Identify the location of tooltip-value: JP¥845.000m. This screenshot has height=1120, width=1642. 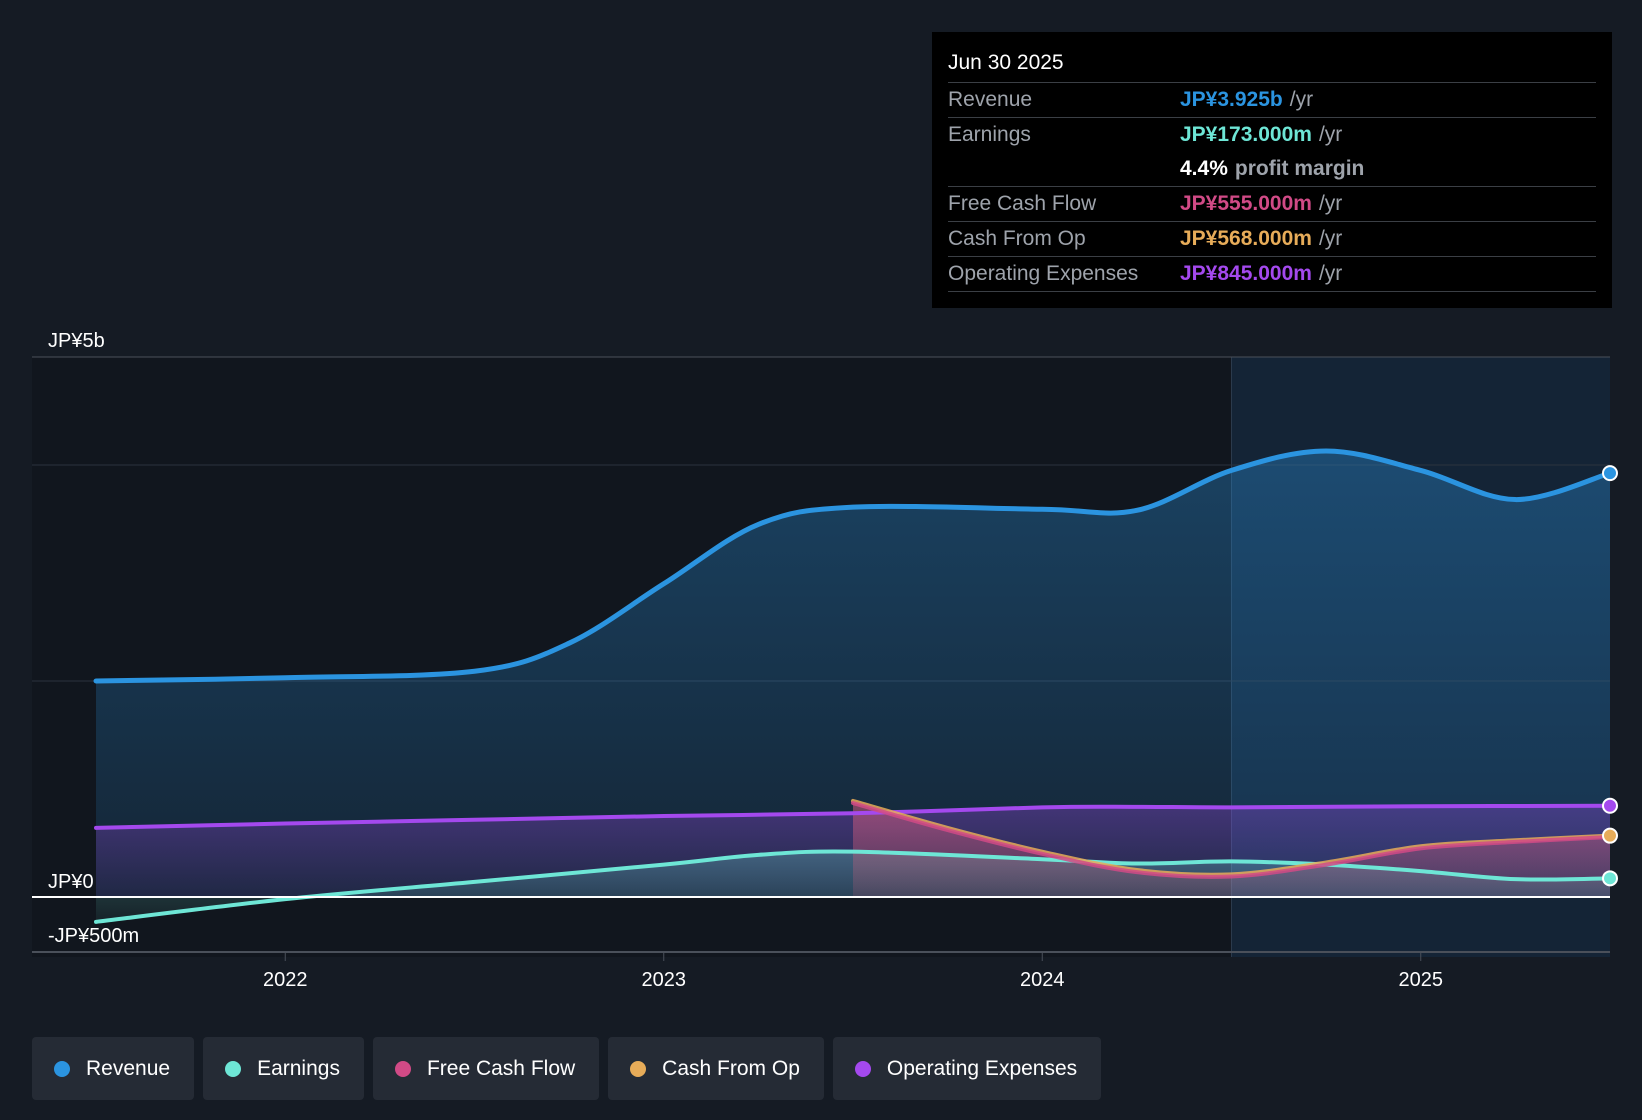
(1246, 273).